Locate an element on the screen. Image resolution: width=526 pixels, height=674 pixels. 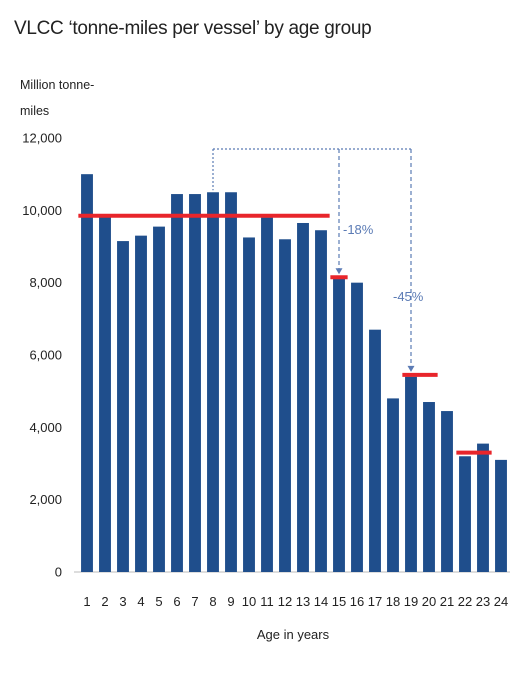
x-tick-label: 12 is located at coordinates (285, 601).